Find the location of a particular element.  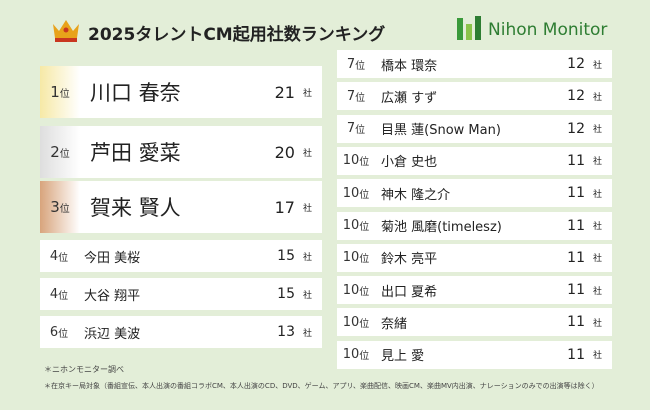

count: 20 社 is located at coordinates (293, 152).